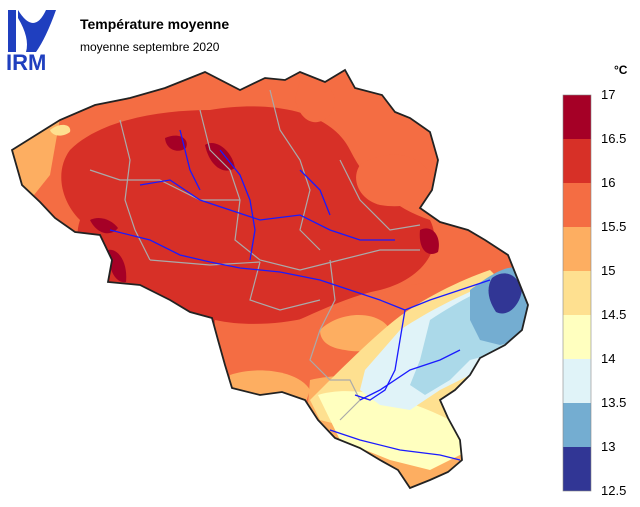  What do you see at coordinates (608, 94) in the screenshot?
I see `legend-label: 17` at bounding box center [608, 94].